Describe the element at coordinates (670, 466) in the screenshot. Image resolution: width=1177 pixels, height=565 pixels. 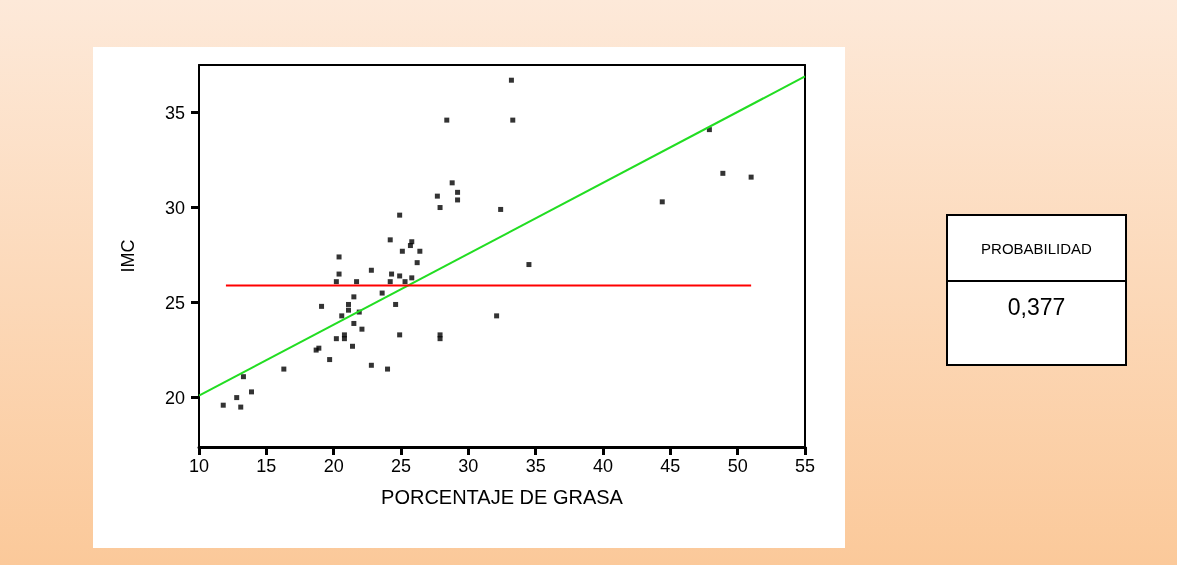
I see `x-tick-label: 45` at that location.